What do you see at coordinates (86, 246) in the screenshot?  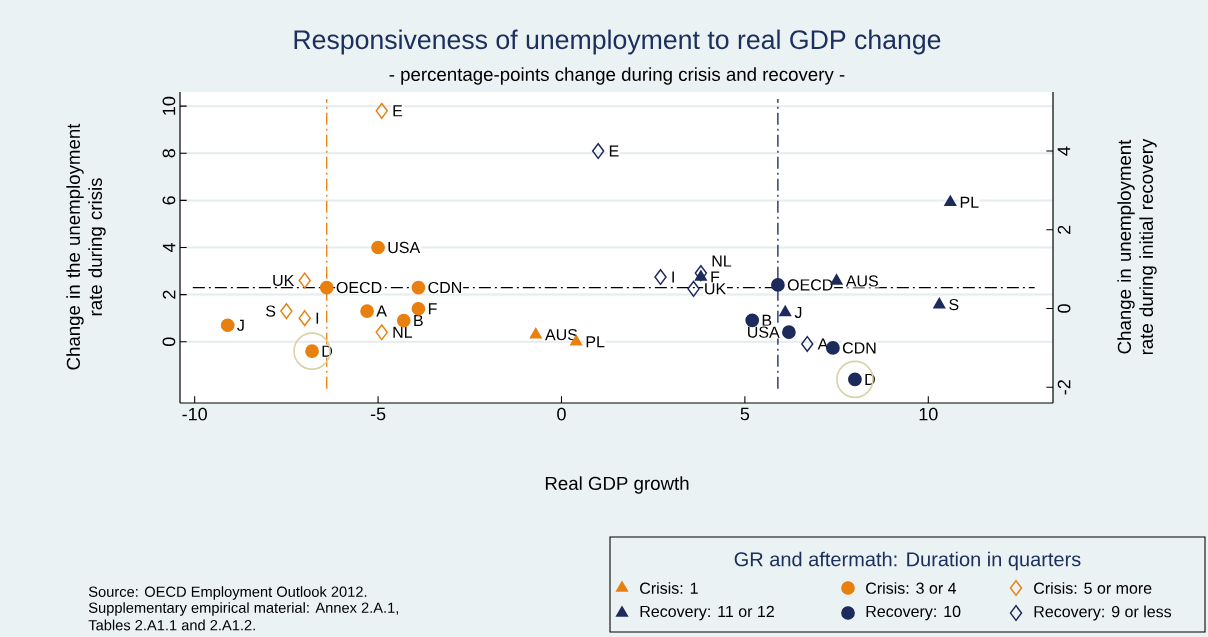 I see `y-axis-title: Change in the unemployment rate during crisis` at bounding box center [86, 246].